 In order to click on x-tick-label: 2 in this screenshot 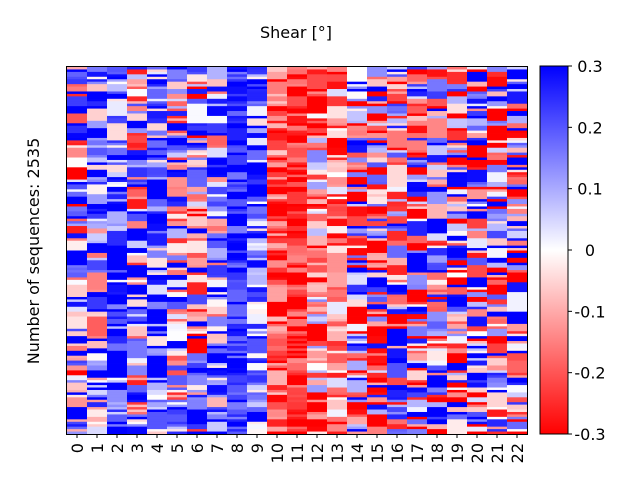, I will do `click(117, 448)`.